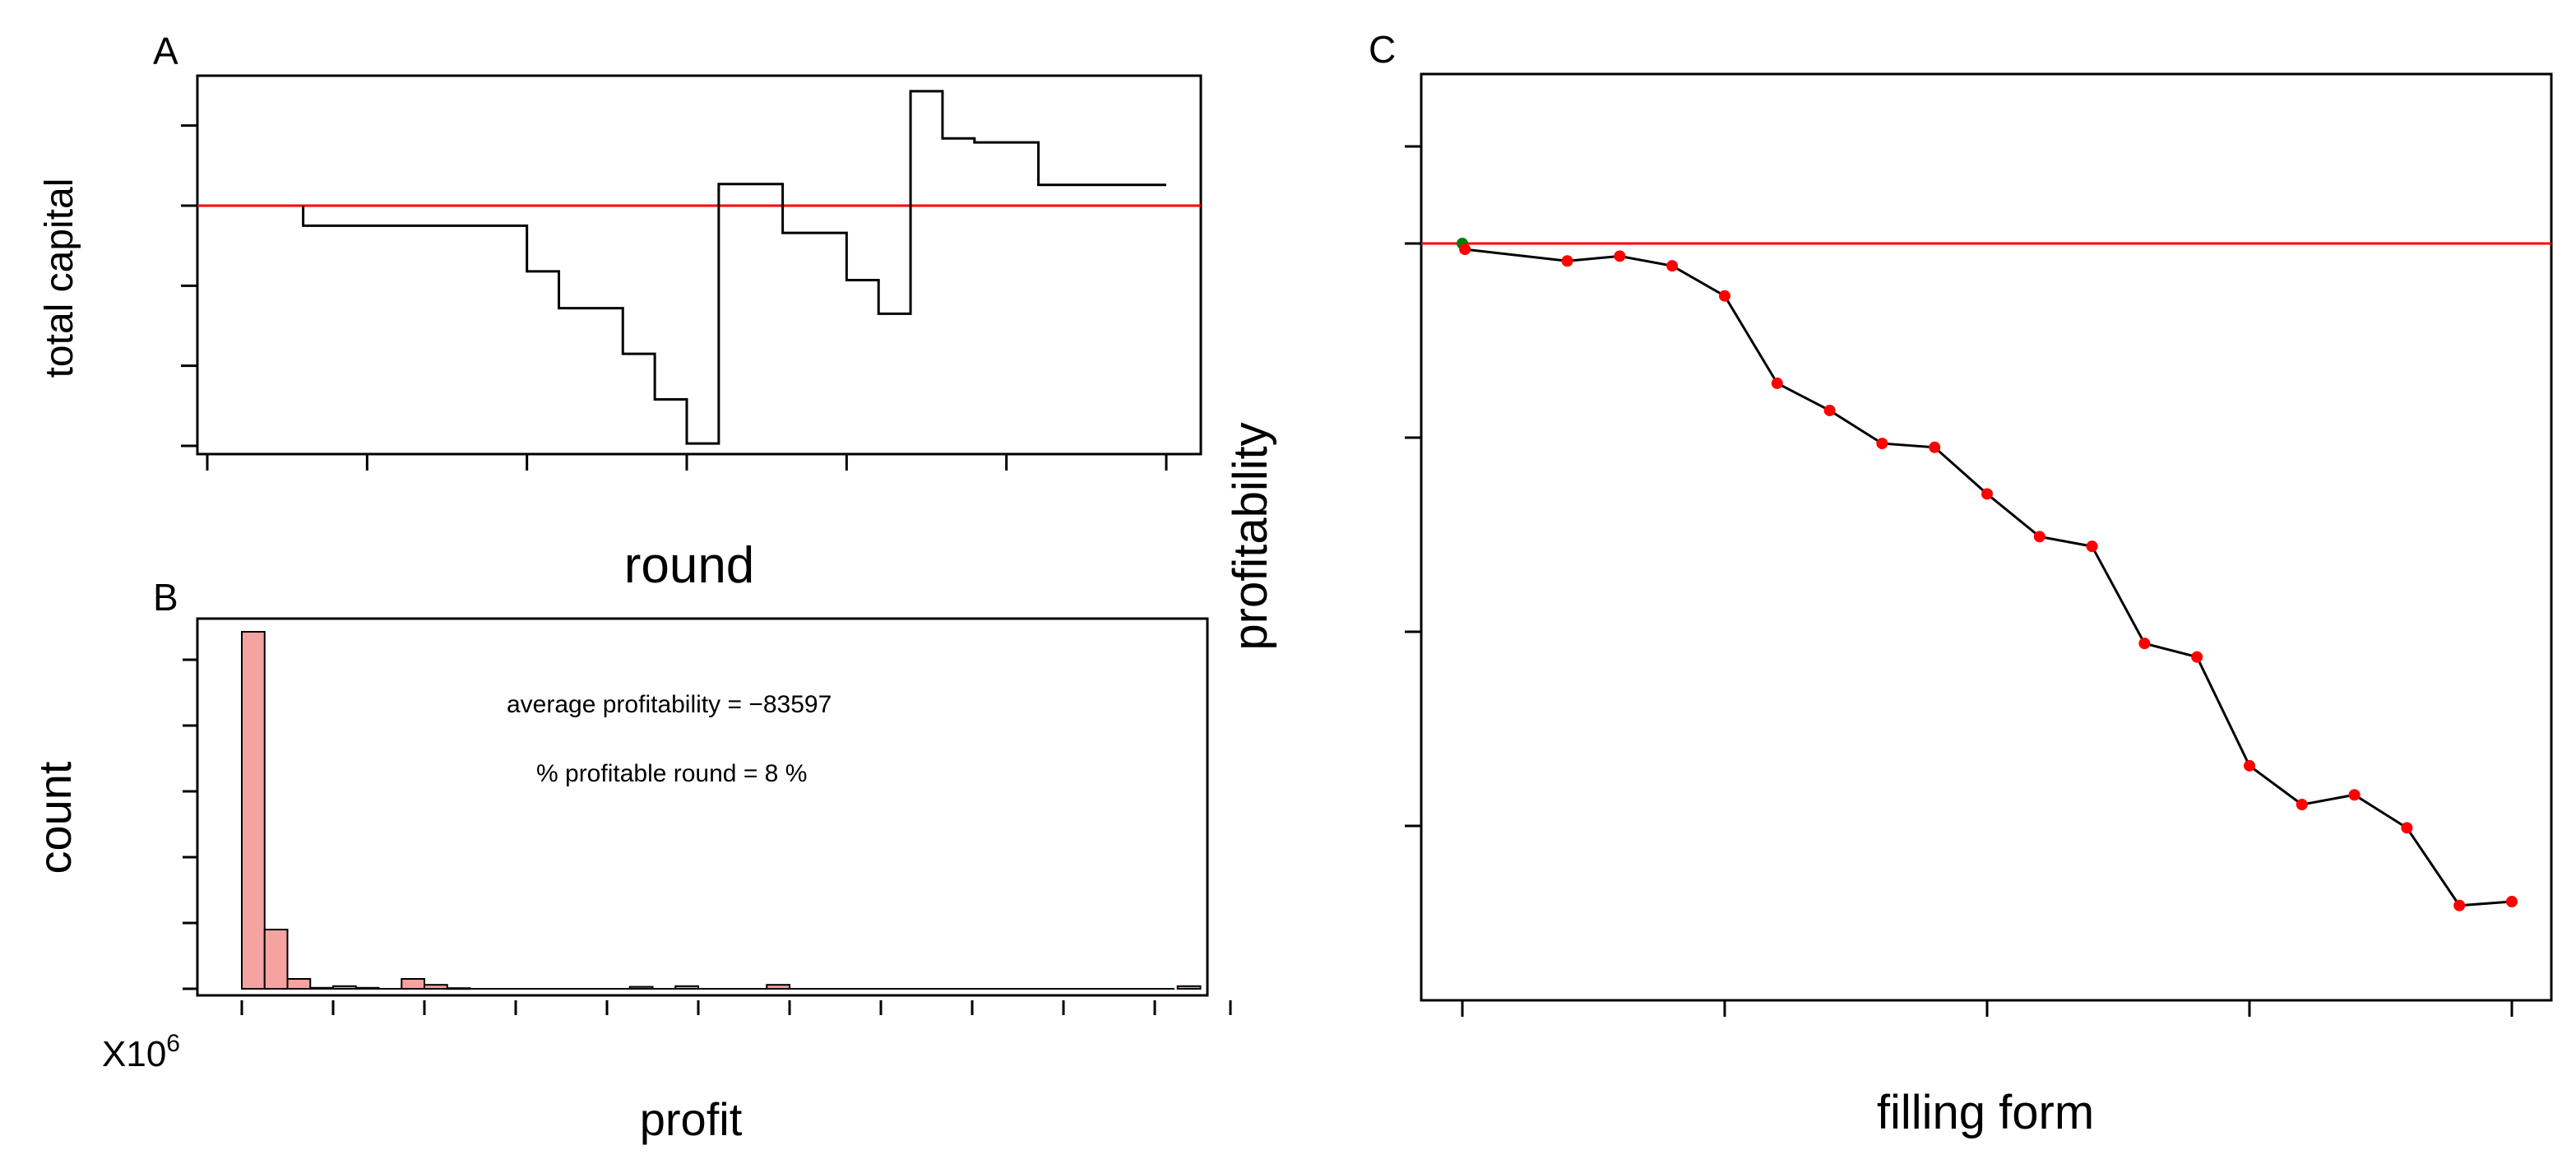 This screenshot has width=2576, height=1164. Describe the element at coordinates (1250, 536) in the screenshot. I see `chart-c-ylabel: profitability` at that location.